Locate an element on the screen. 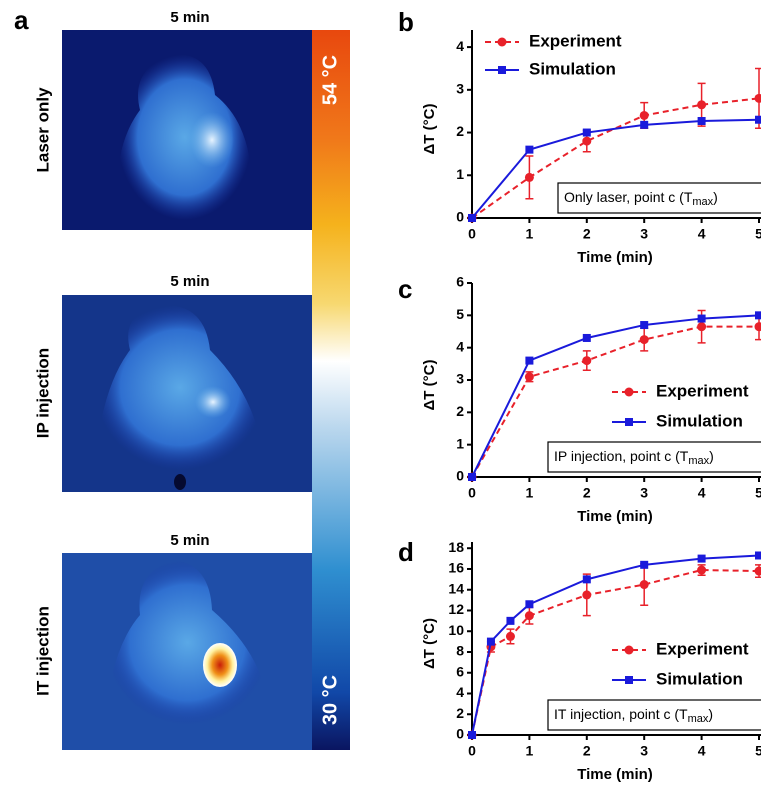 This screenshot has height=787, width=761. panel-label: c is located at coordinates (405, 289).